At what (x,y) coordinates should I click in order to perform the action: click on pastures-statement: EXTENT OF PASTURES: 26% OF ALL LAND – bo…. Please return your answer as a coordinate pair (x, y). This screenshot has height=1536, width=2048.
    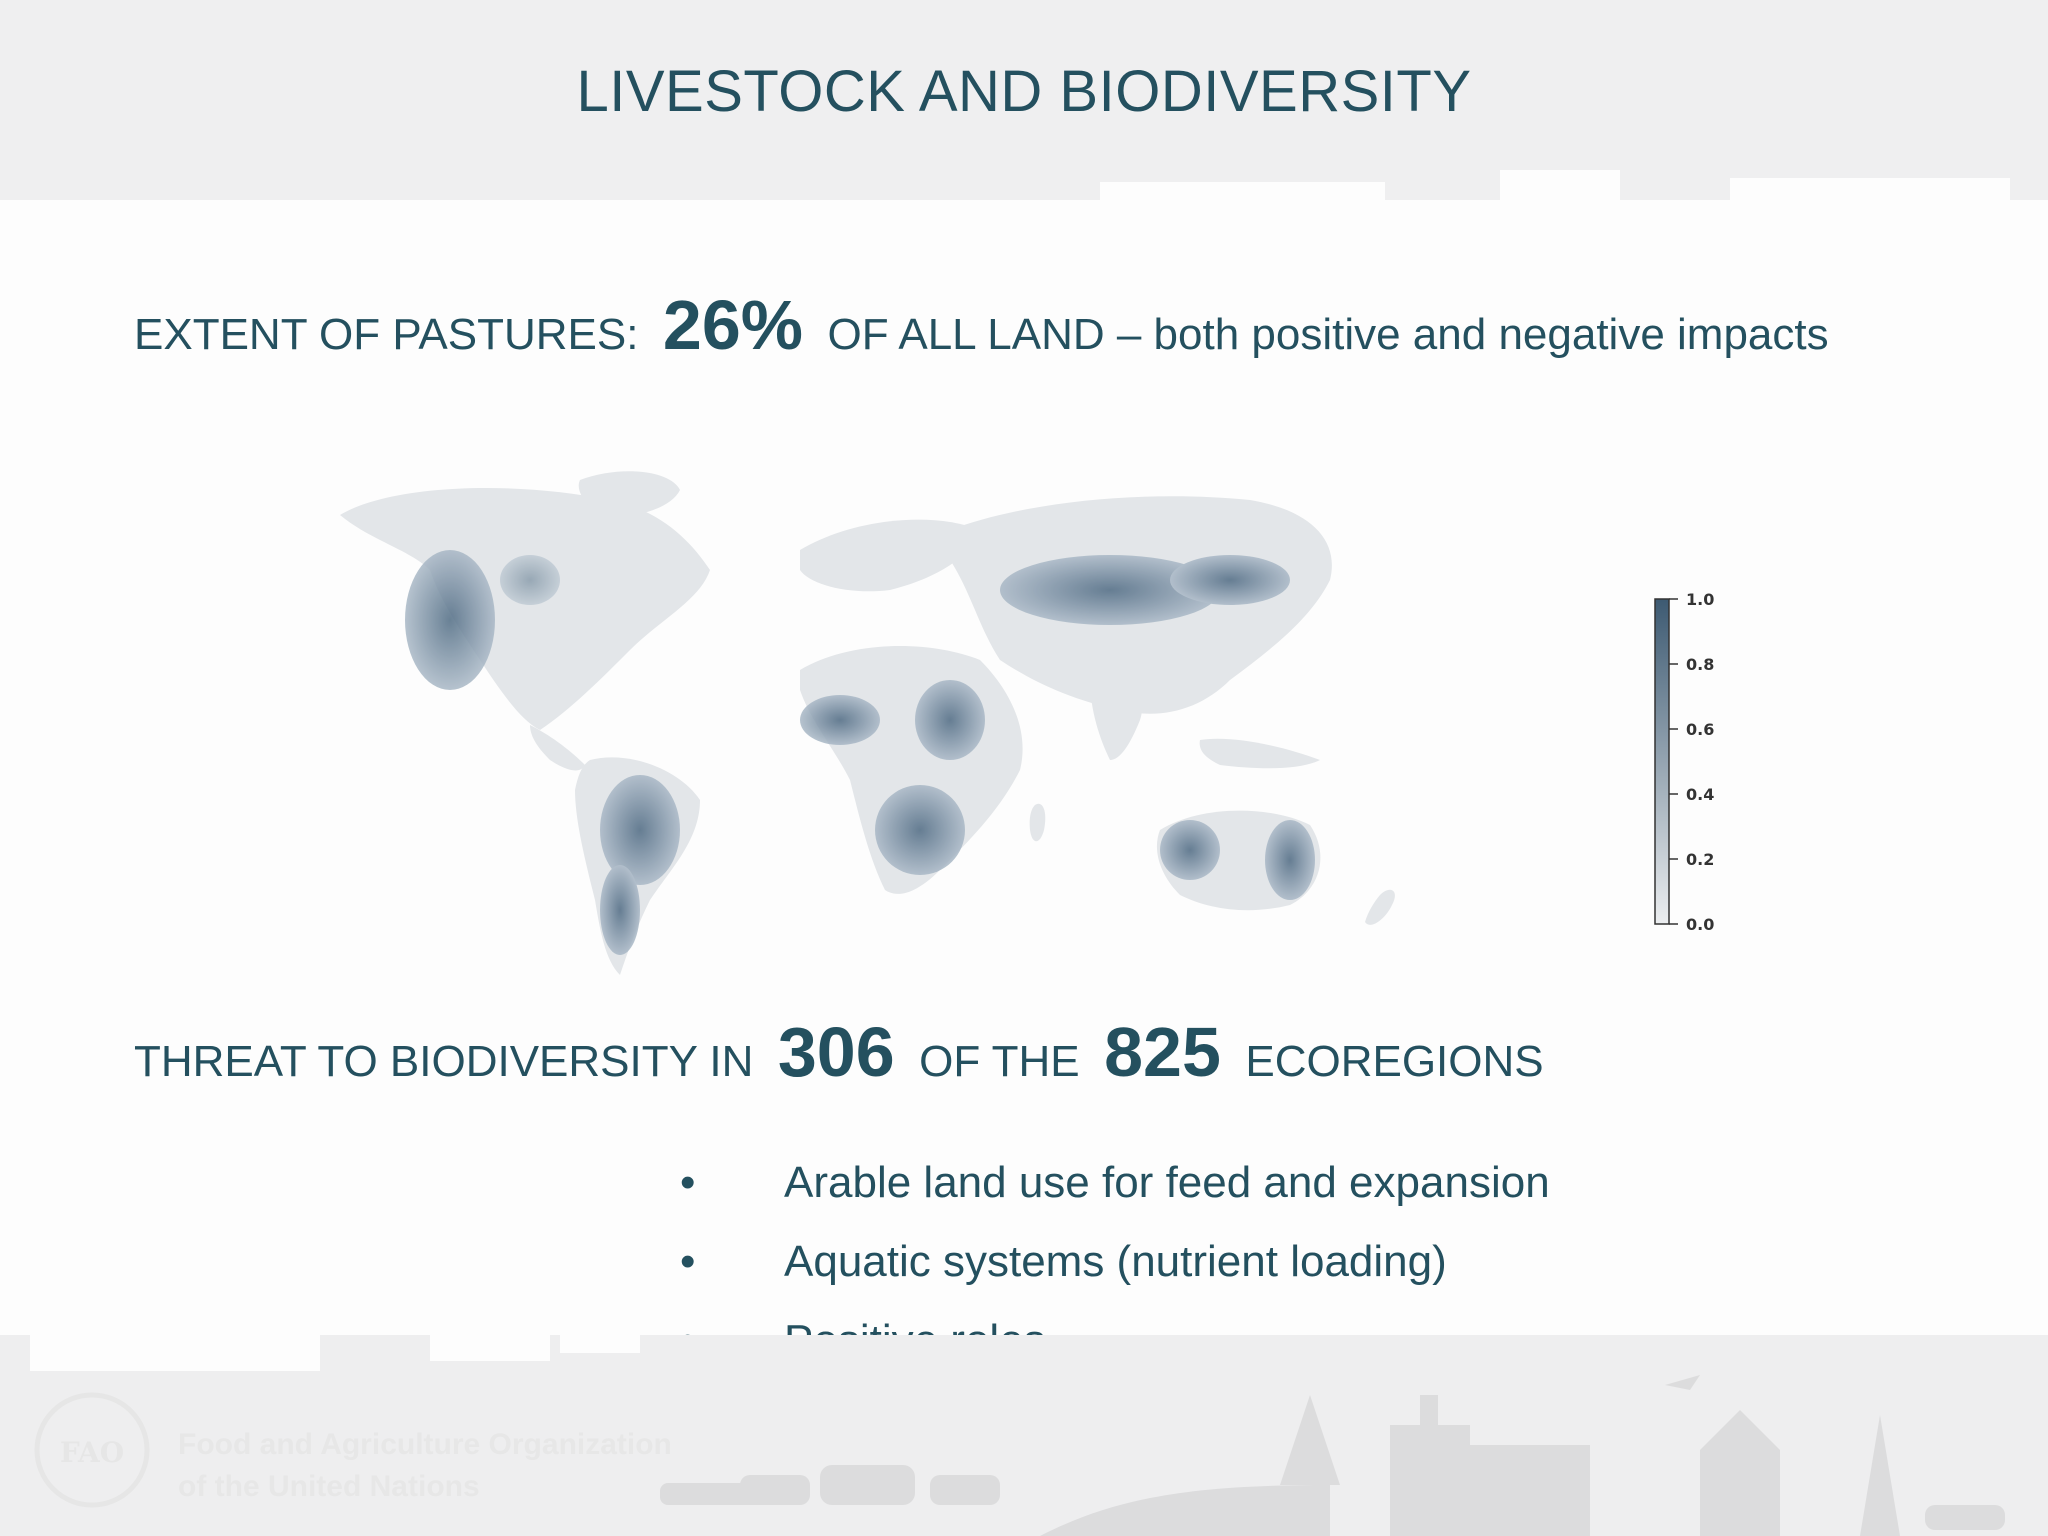
    Looking at the image, I should click on (981, 325).